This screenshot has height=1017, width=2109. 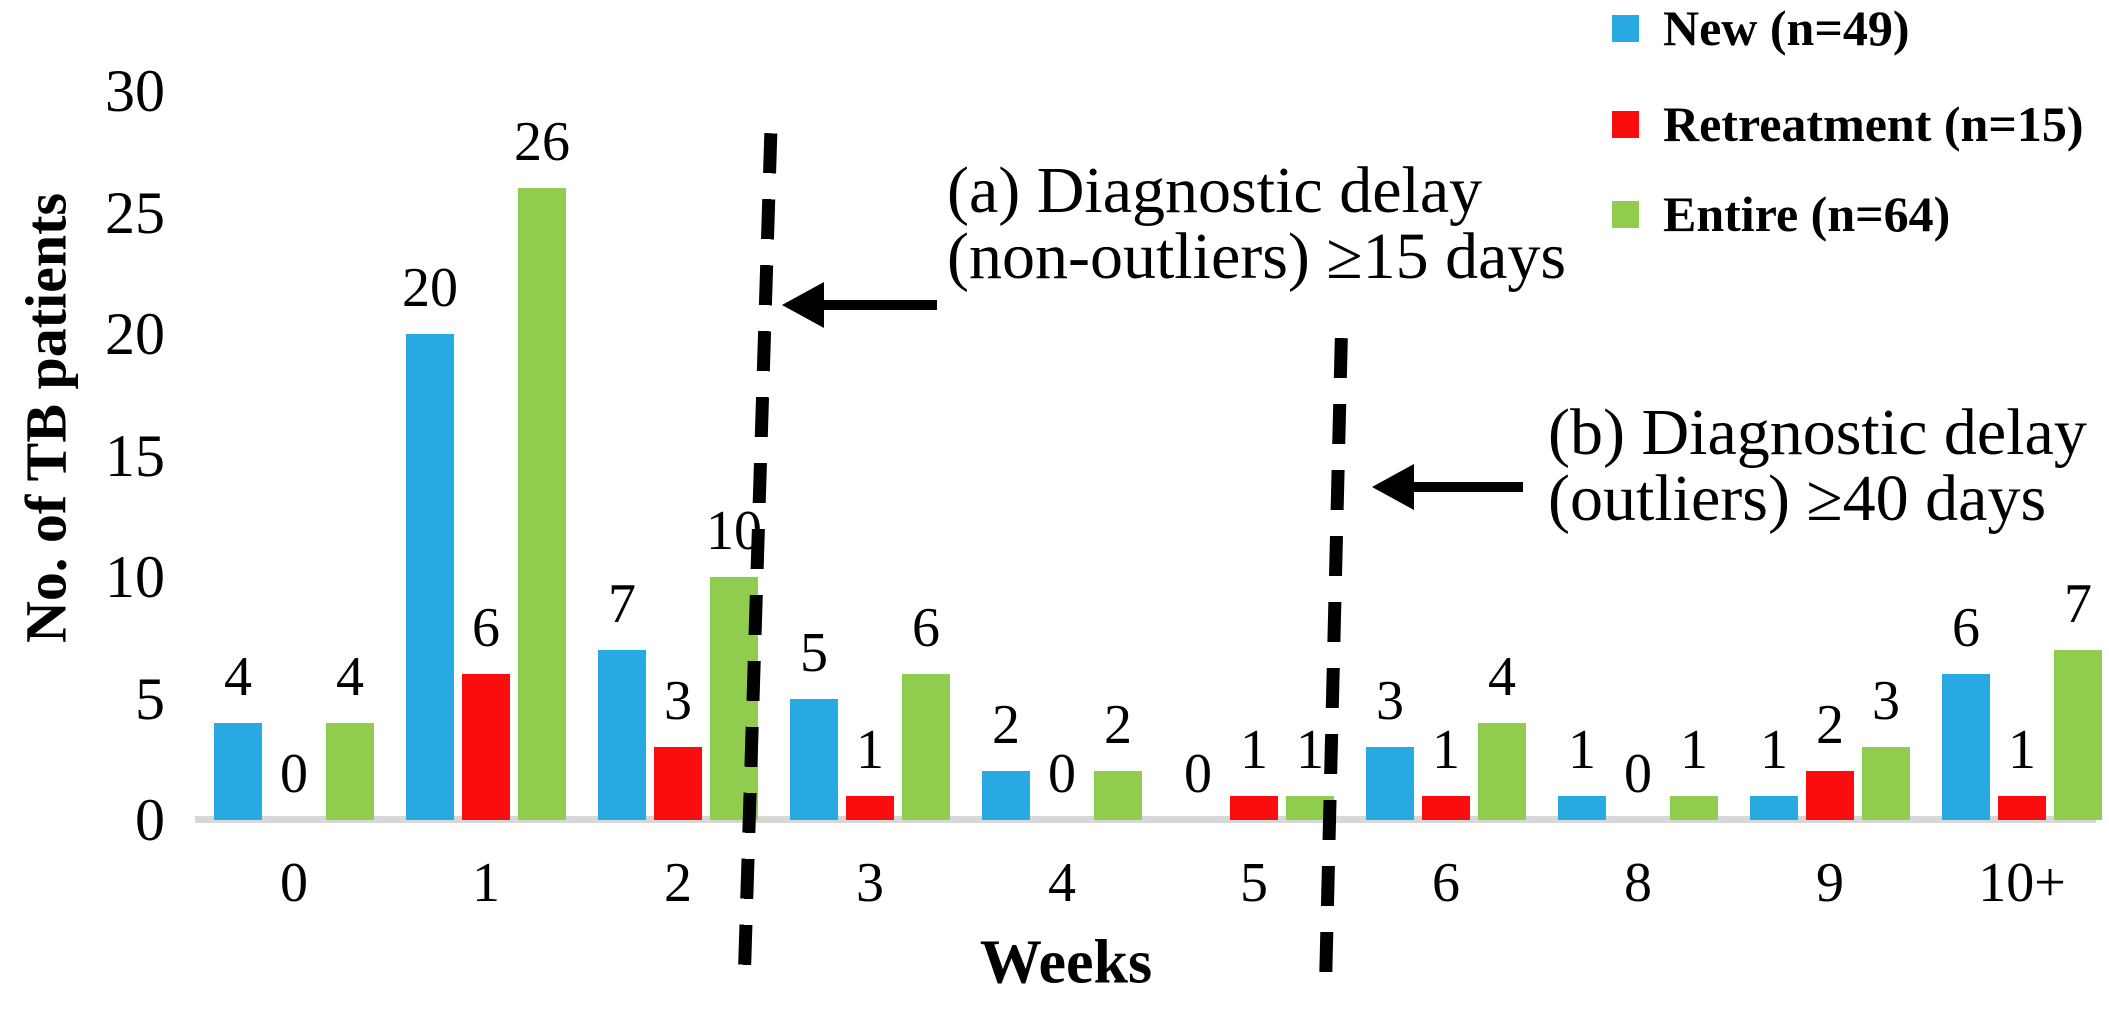 What do you see at coordinates (2078, 734) in the screenshot?
I see `bar-entire-week-10+` at bounding box center [2078, 734].